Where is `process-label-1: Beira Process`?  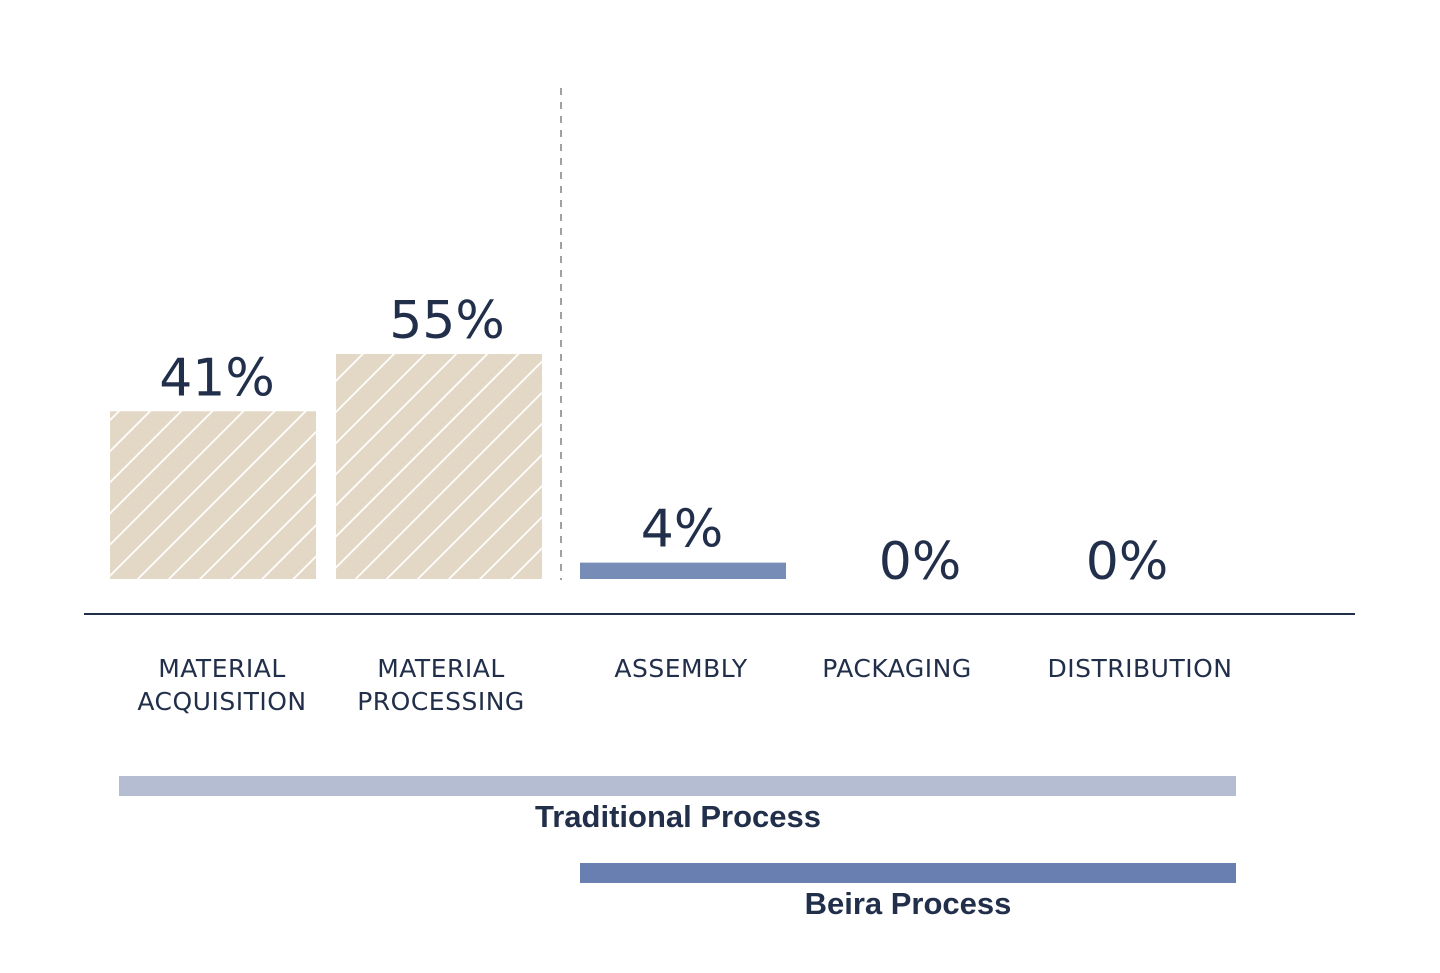
process-label-1: Beira Process is located at coordinates (908, 903).